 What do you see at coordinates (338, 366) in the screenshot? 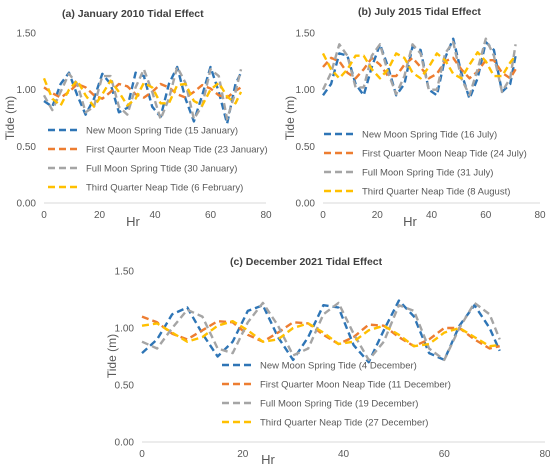
I see `legend-entry-label: New Moon Spring Tide (4 December)` at bounding box center [338, 366].